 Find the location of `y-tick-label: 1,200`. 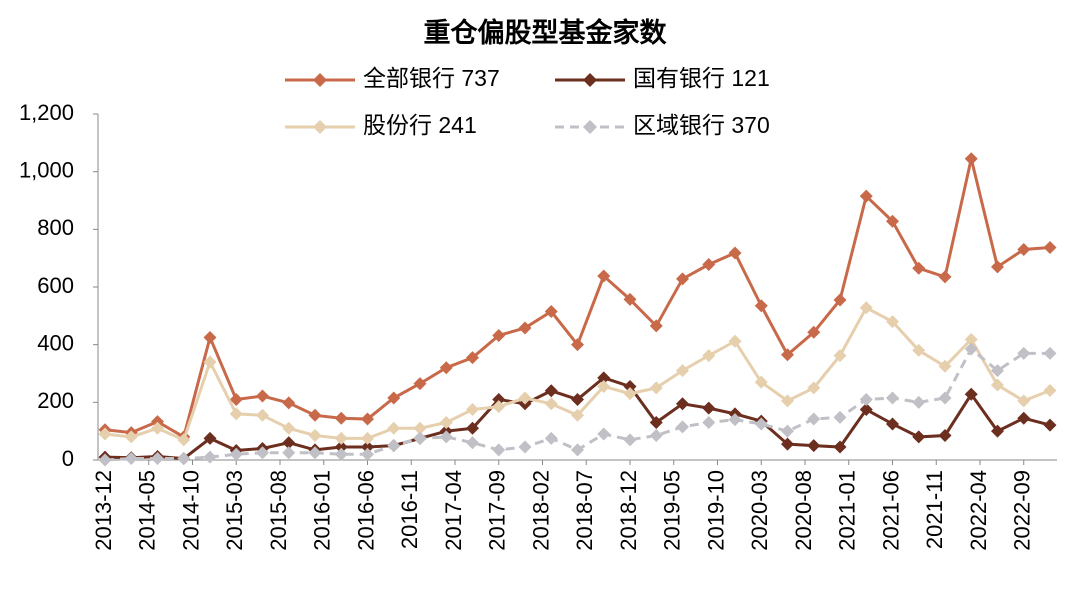

y-tick-label: 1,200 is located at coordinates (46, 112).